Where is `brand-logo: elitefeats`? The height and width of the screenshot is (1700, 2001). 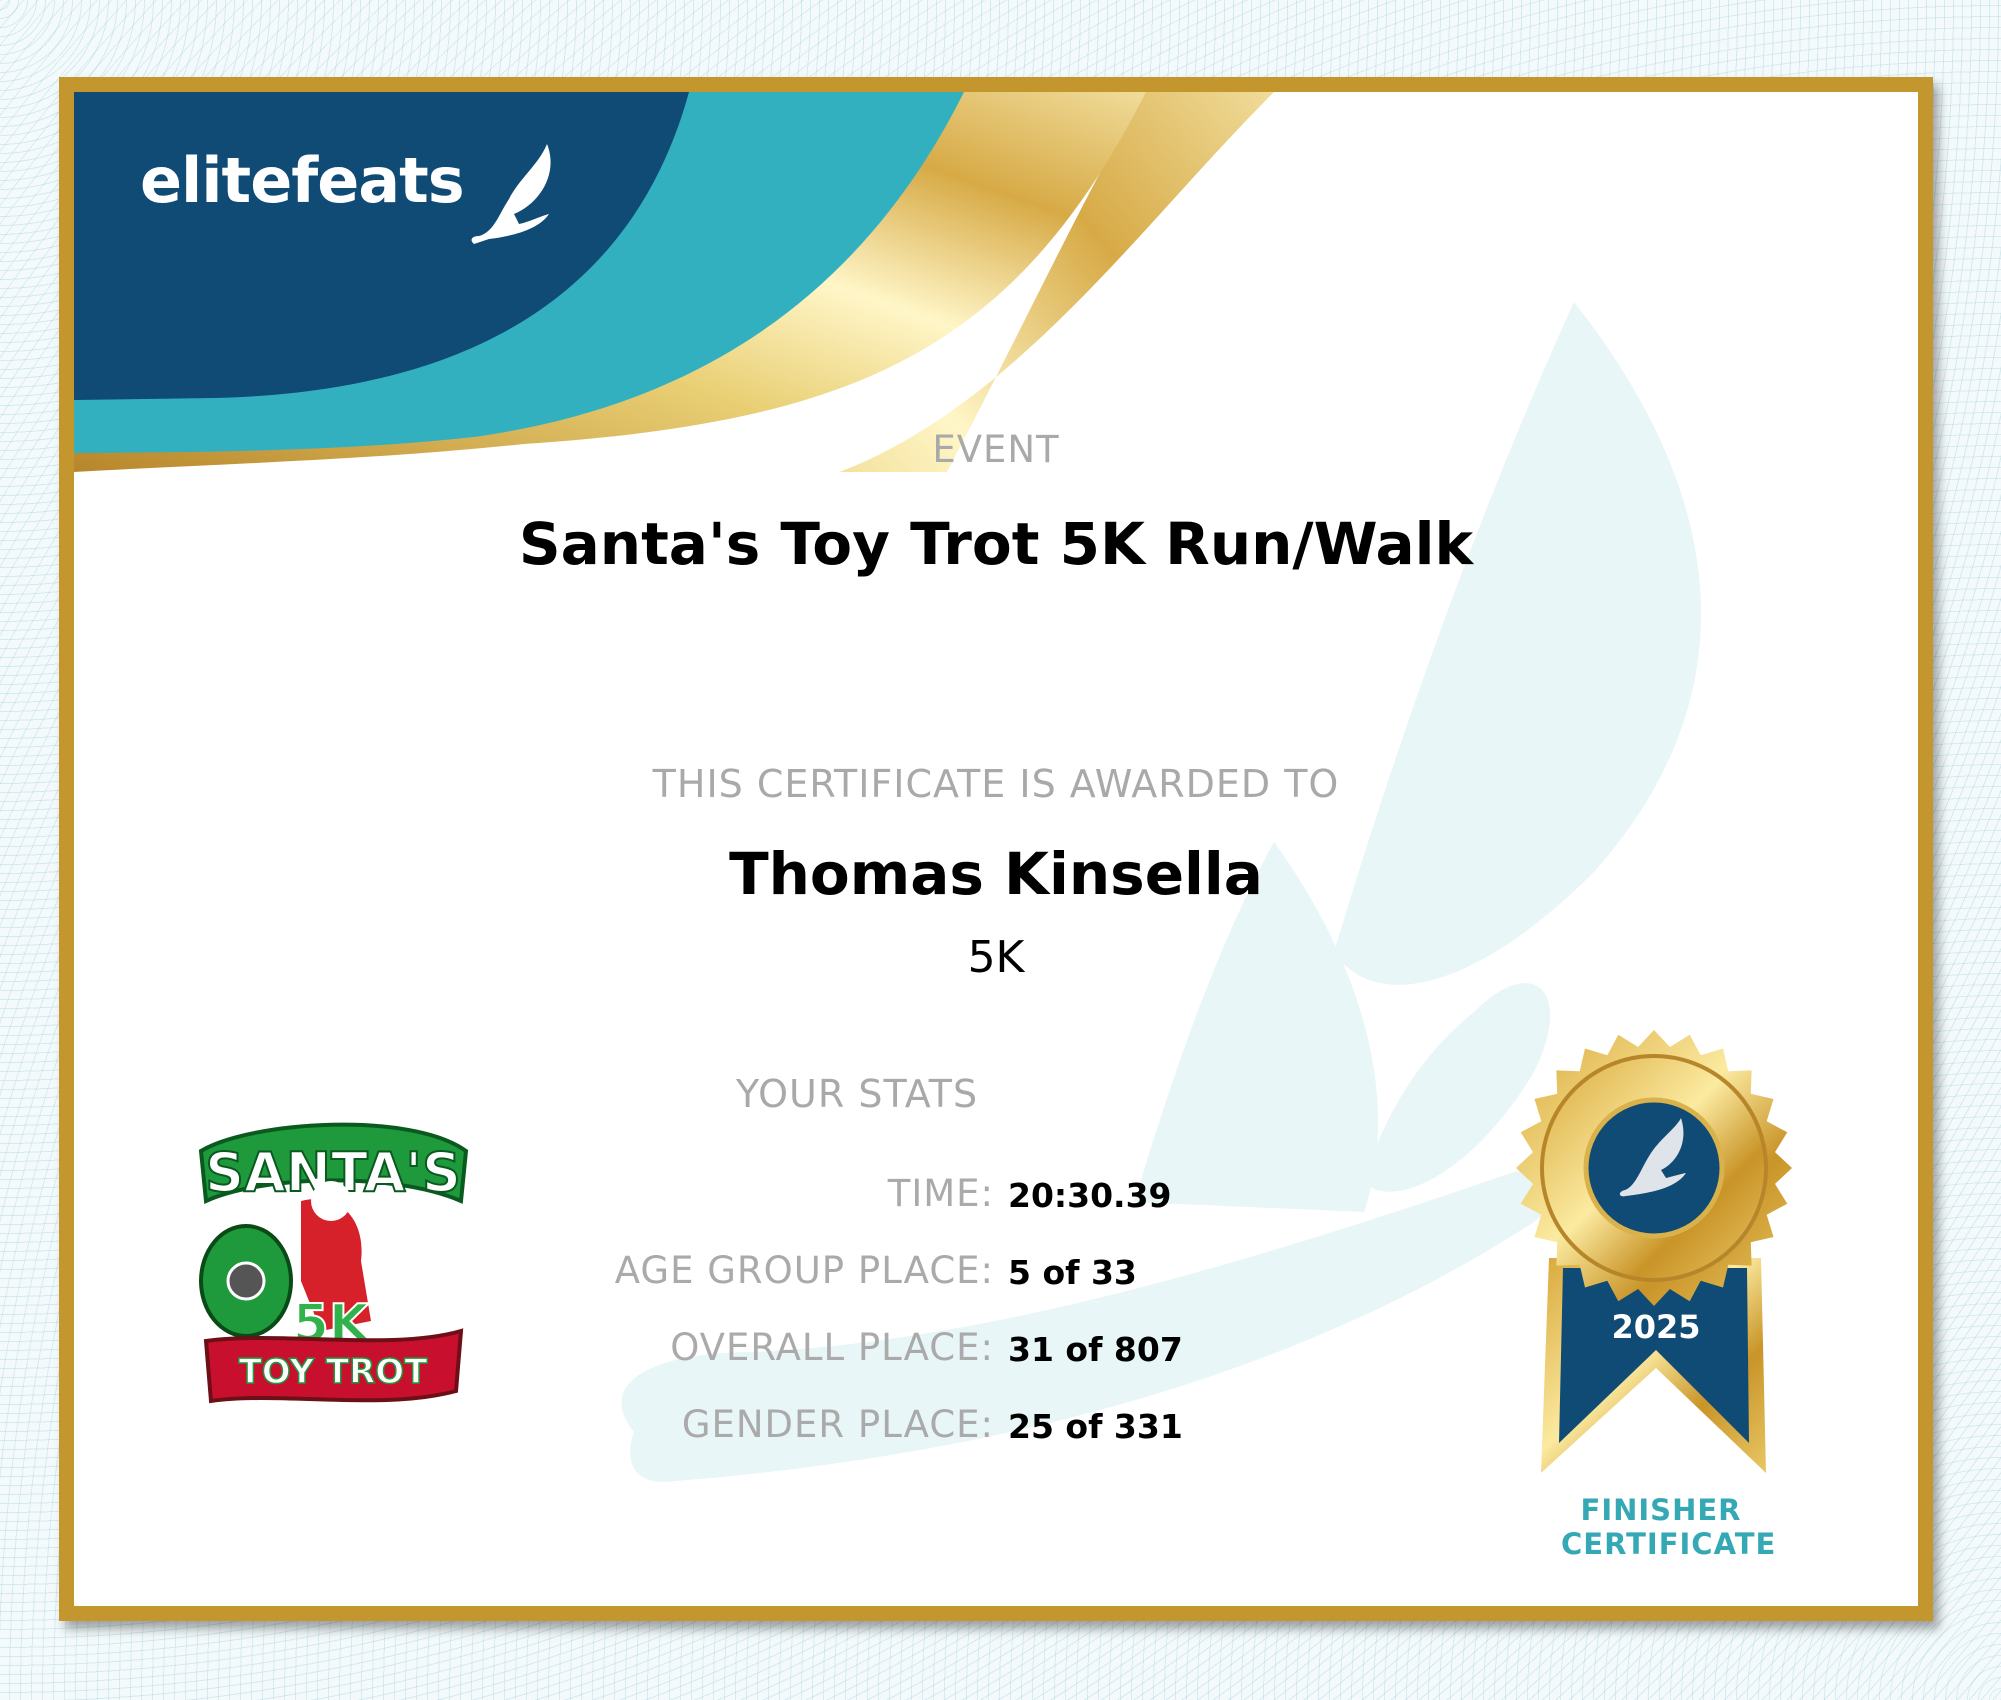
brand-logo: elitefeats is located at coordinates (302, 180).